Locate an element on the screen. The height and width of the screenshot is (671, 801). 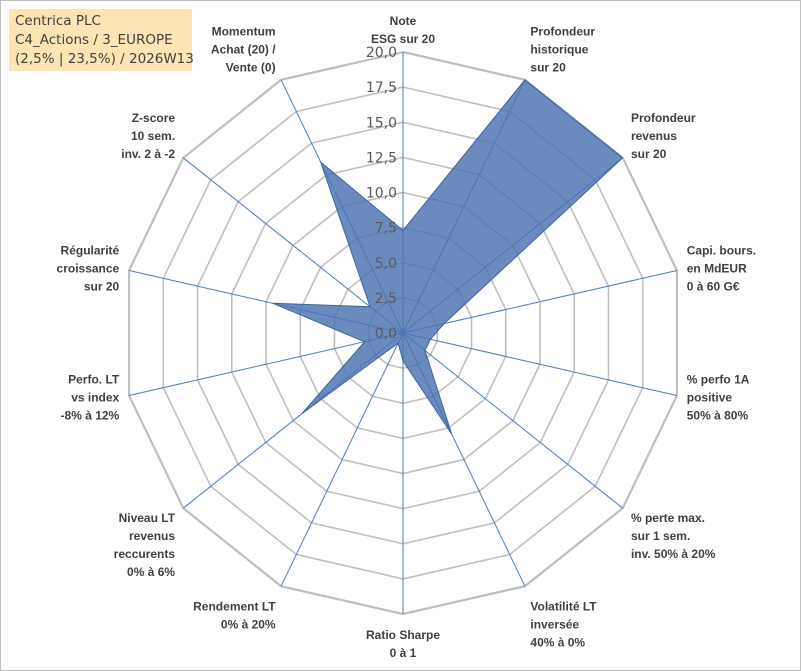
radar-tick-labels: 0,0 2,5 5,0 7,5 10,0 12,5 15,0 17,5 20,0 is located at coordinates (381, 193).